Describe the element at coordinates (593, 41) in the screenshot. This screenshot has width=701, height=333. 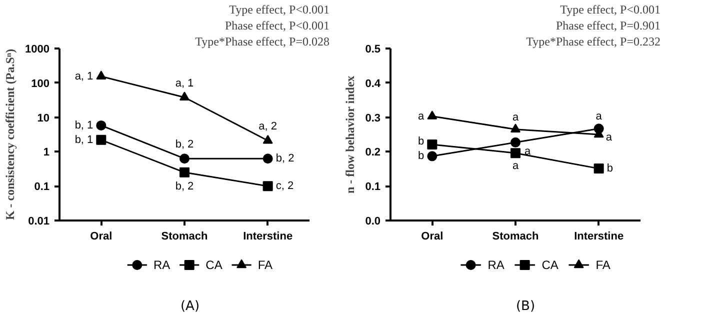
I see `annotation: Type*Phase effect, P=0.232` at that location.